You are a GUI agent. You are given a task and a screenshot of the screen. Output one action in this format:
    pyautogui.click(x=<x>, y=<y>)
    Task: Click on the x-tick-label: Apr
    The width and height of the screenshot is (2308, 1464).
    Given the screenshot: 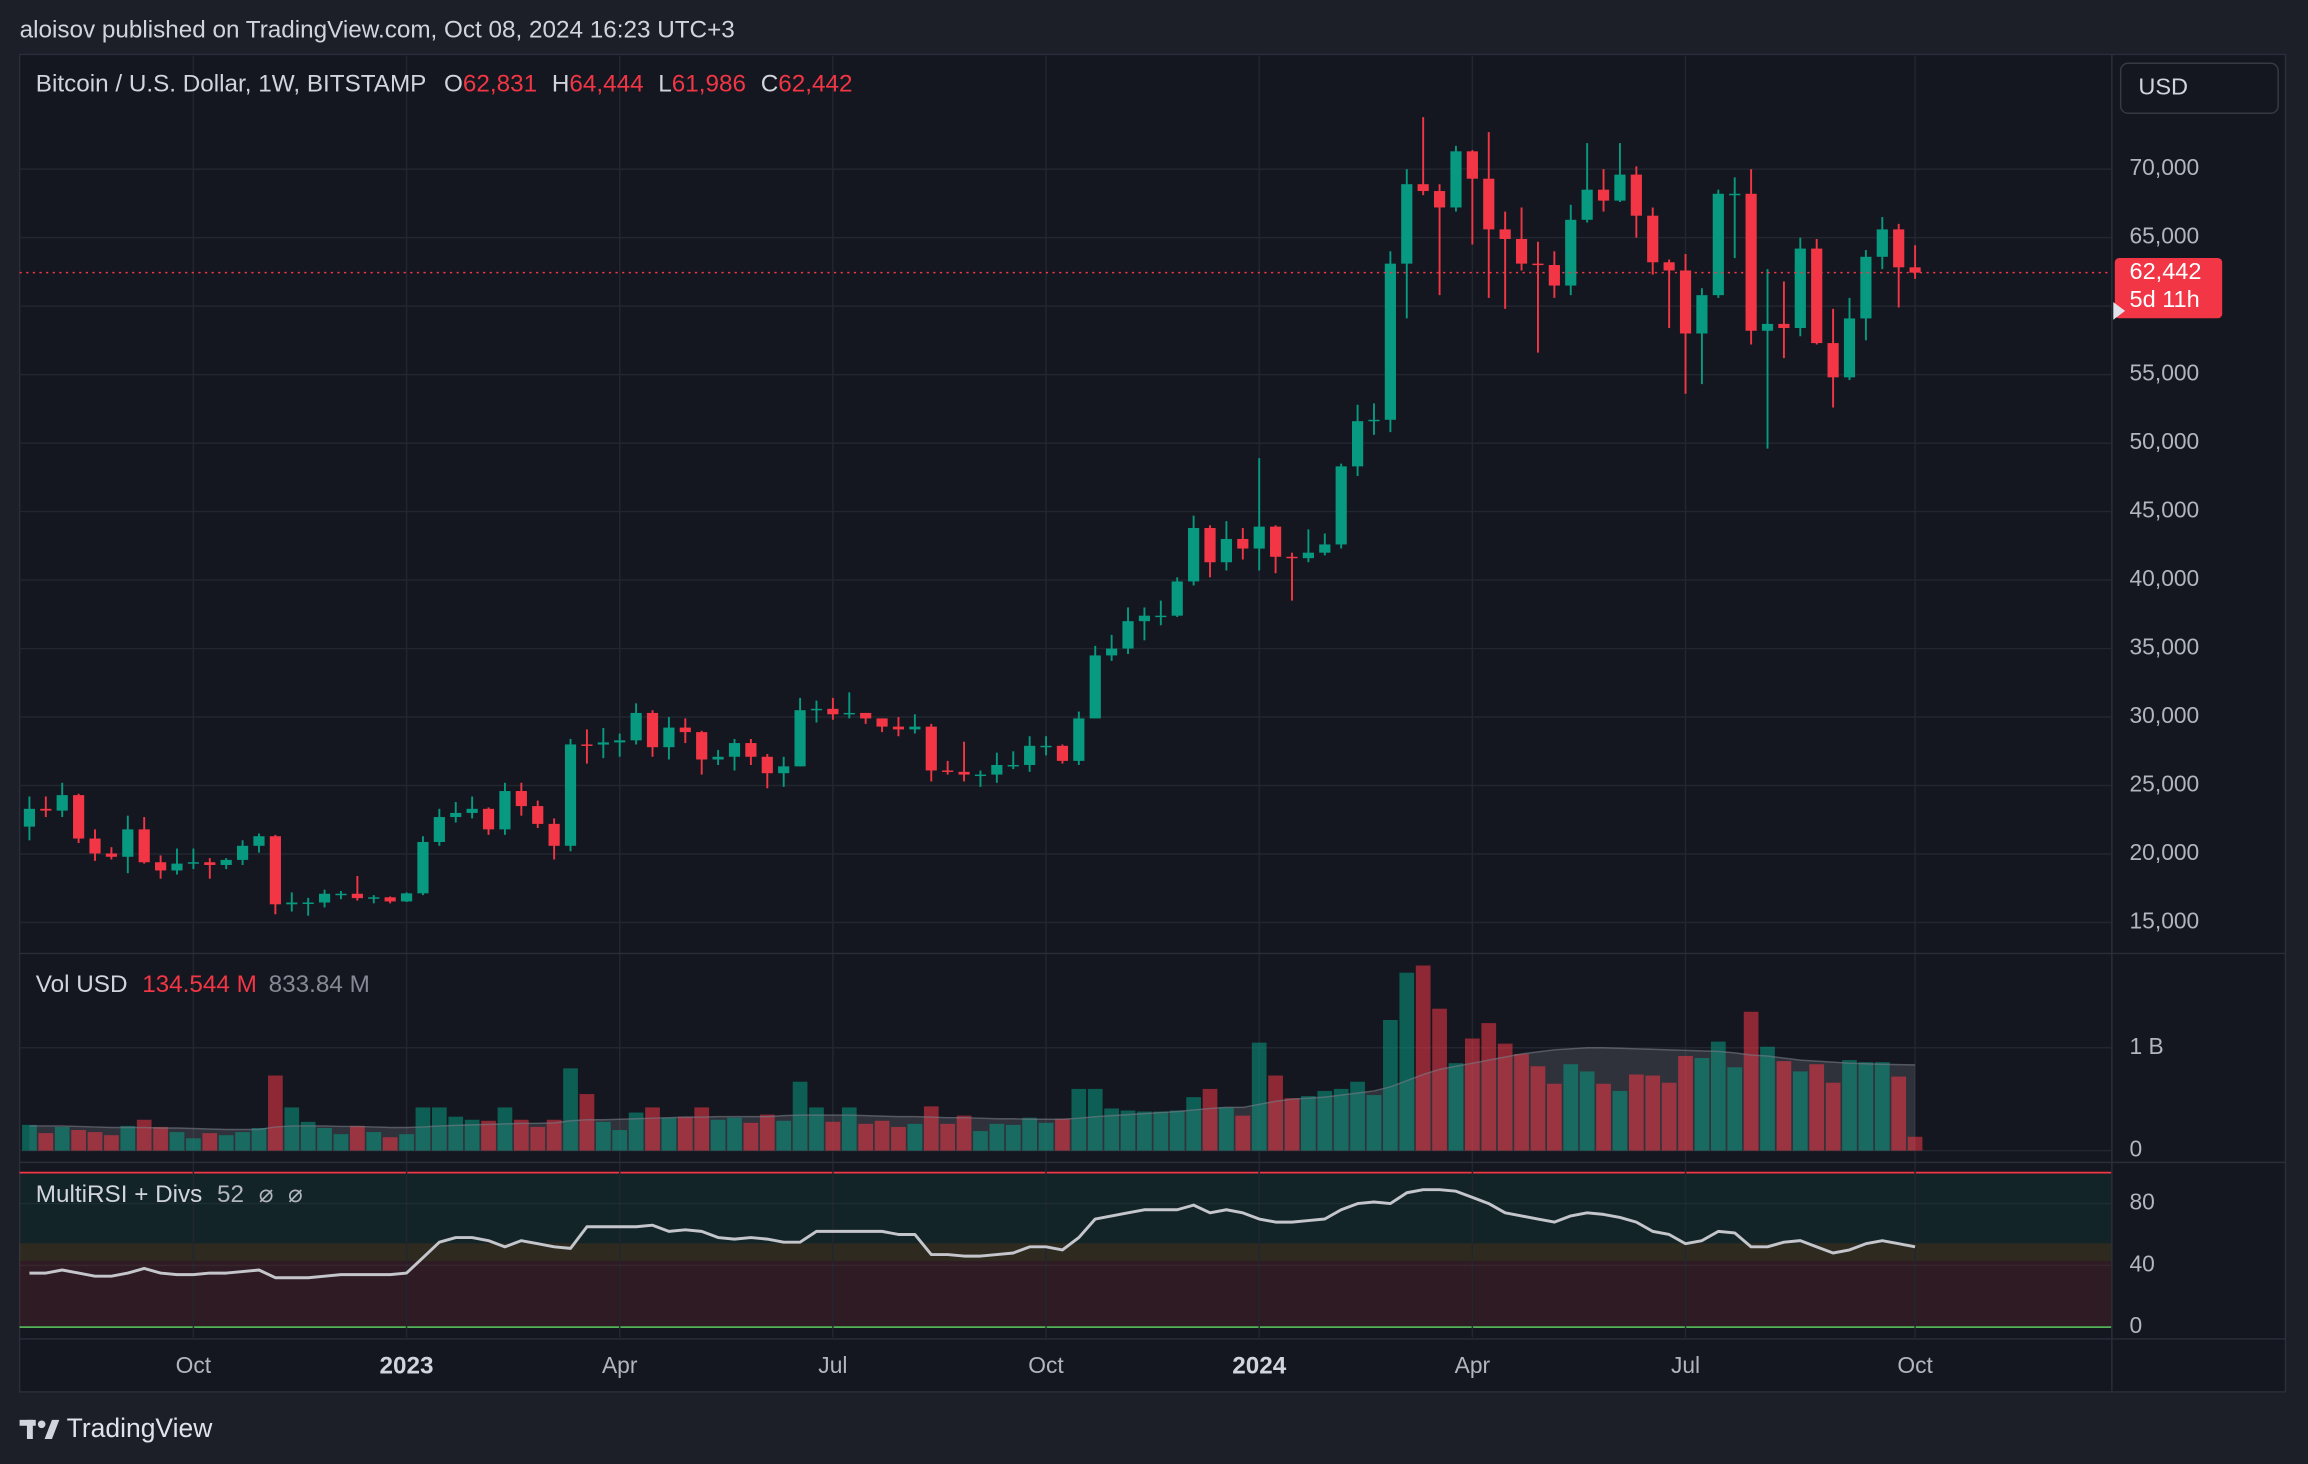 What is the action you would take?
    pyautogui.click(x=620, y=1365)
    